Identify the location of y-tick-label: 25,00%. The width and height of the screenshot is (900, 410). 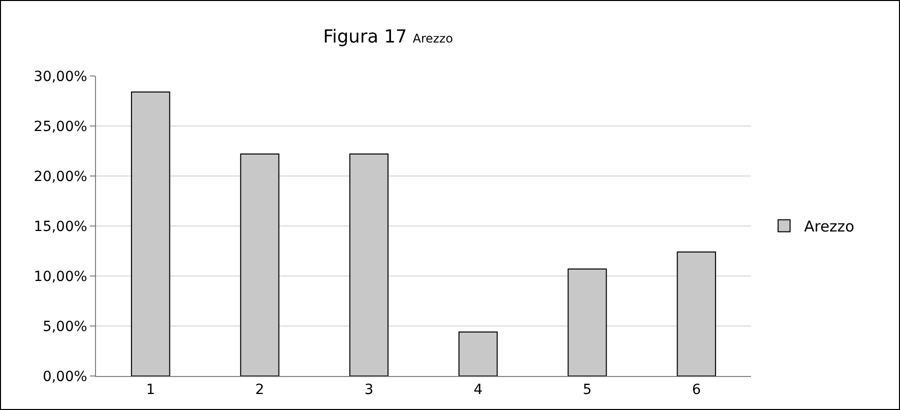
(61, 126).